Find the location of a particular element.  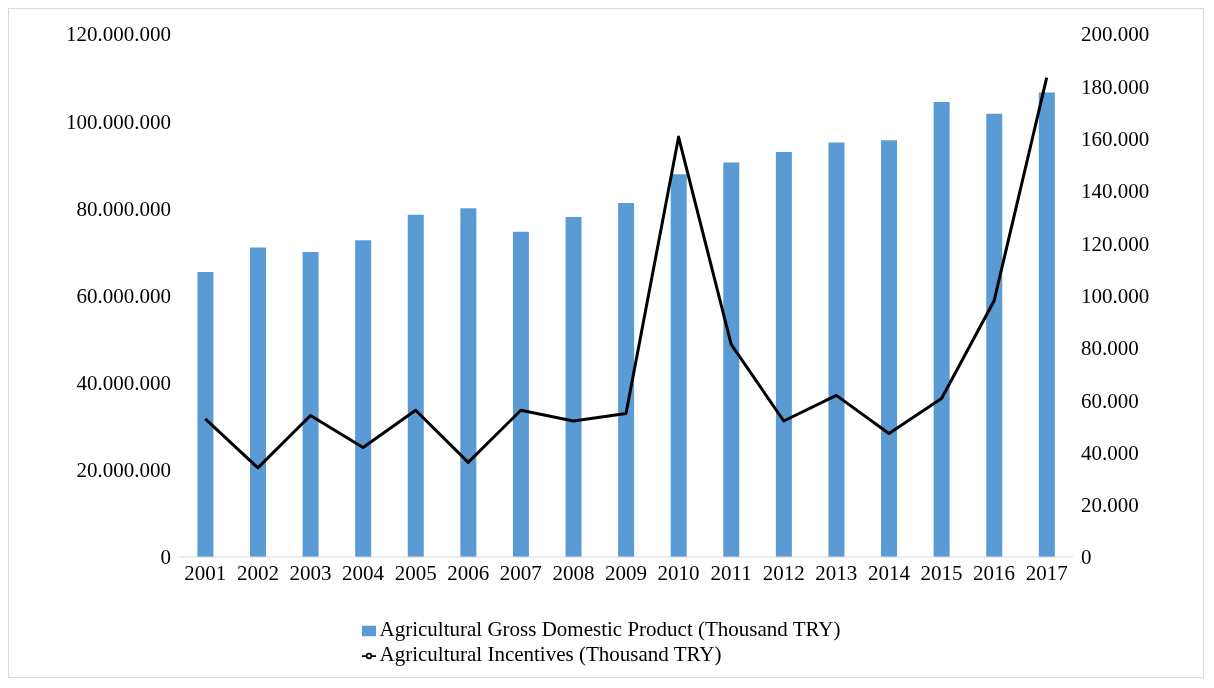

y2-tick-label: 200.000 is located at coordinates (1115, 34).